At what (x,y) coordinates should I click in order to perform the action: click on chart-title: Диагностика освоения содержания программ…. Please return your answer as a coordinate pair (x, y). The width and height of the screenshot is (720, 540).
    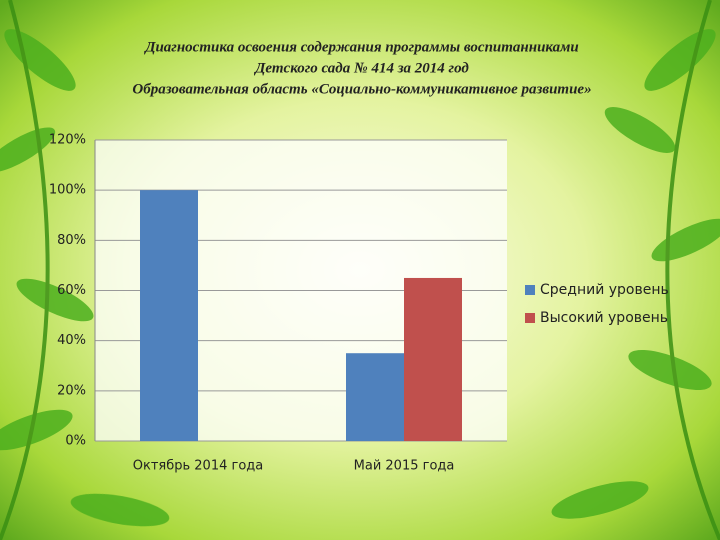
    Looking at the image, I should click on (361, 47).